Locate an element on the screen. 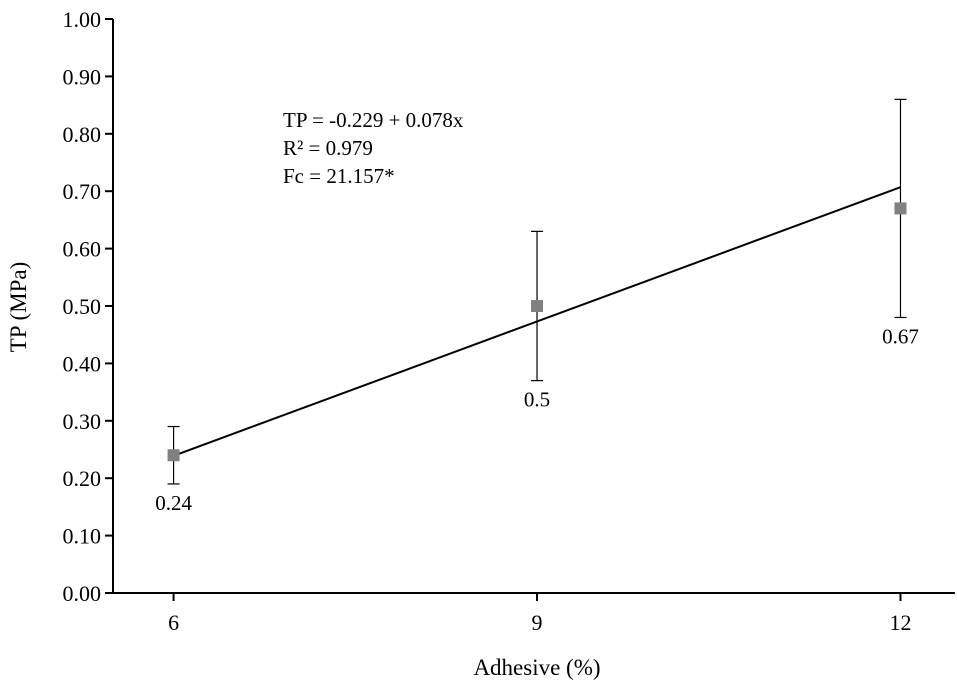 This screenshot has width=957, height=686. data-label: 0.5 is located at coordinates (537, 400).